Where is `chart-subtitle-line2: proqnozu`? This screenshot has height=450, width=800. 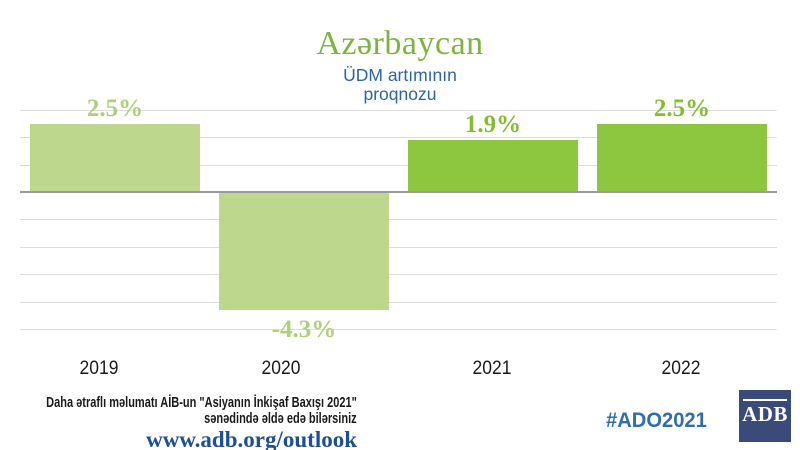 chart-subtitle-line2: proqnozu is located at coordinates (400, 94).